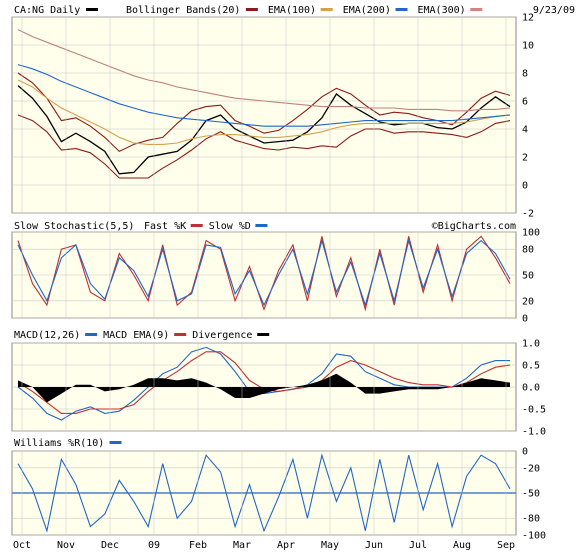 The height and width of the screenshot is (553, 579). Describe the element at coordinates (230, 226) in the screenshot. I see `legend-label: Slow %D` at that location.